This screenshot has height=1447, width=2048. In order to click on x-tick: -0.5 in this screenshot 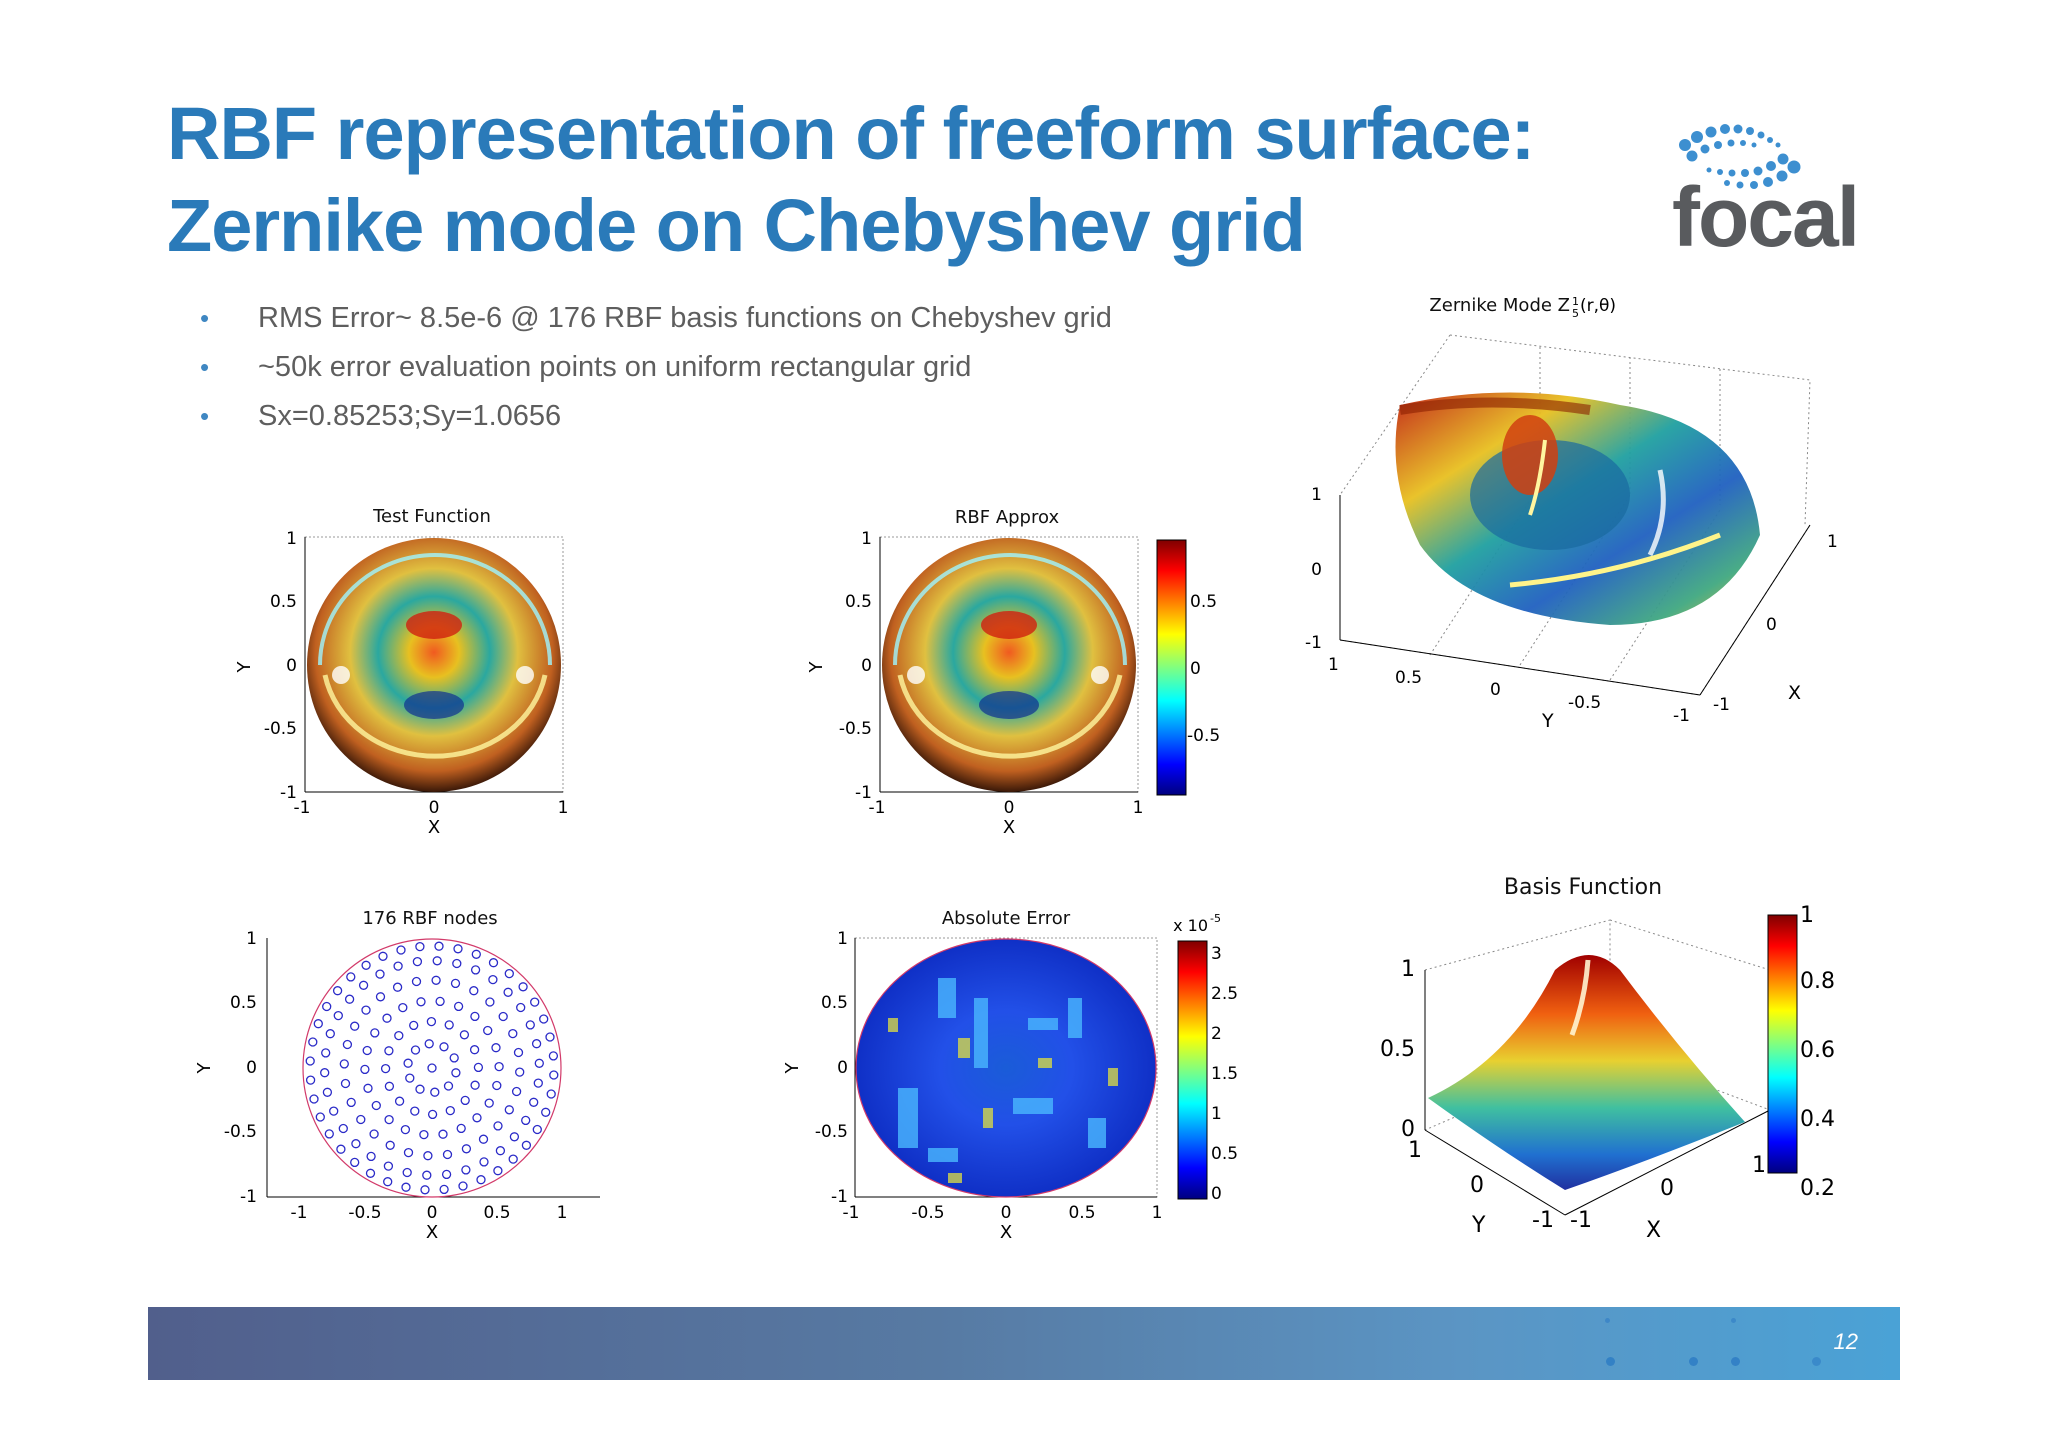, I will do `click(927, 1213)`.